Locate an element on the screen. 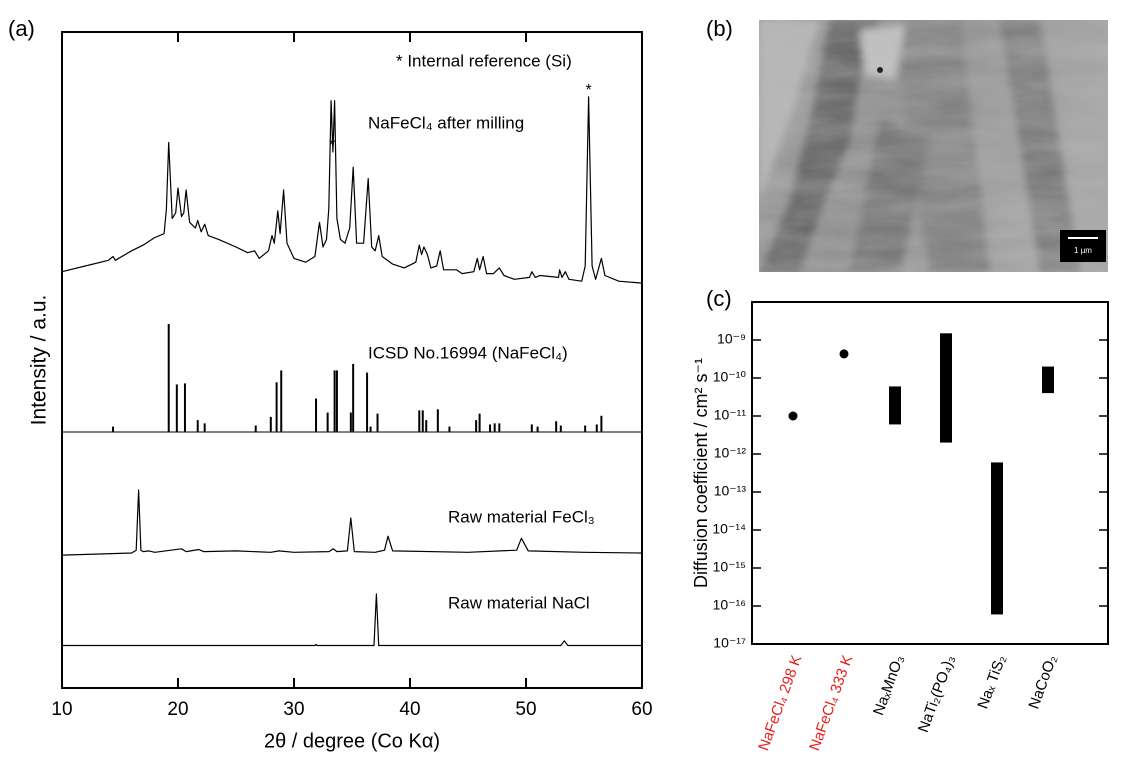 This screenshot has height=762, width=1135. y-tick-label: 10⁻¹⁰ is located at coordinates (730, 377).